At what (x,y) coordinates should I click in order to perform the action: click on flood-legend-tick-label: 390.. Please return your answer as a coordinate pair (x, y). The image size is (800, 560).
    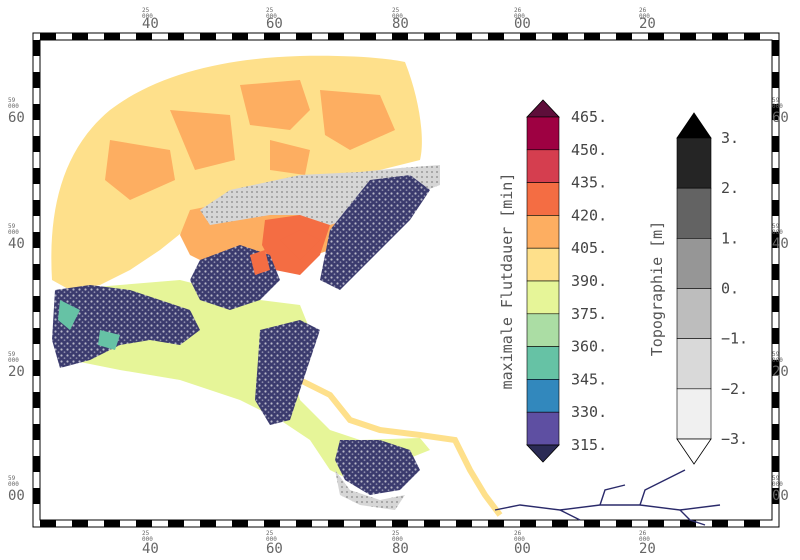
    Looking at the image, I should click on (589, 281).